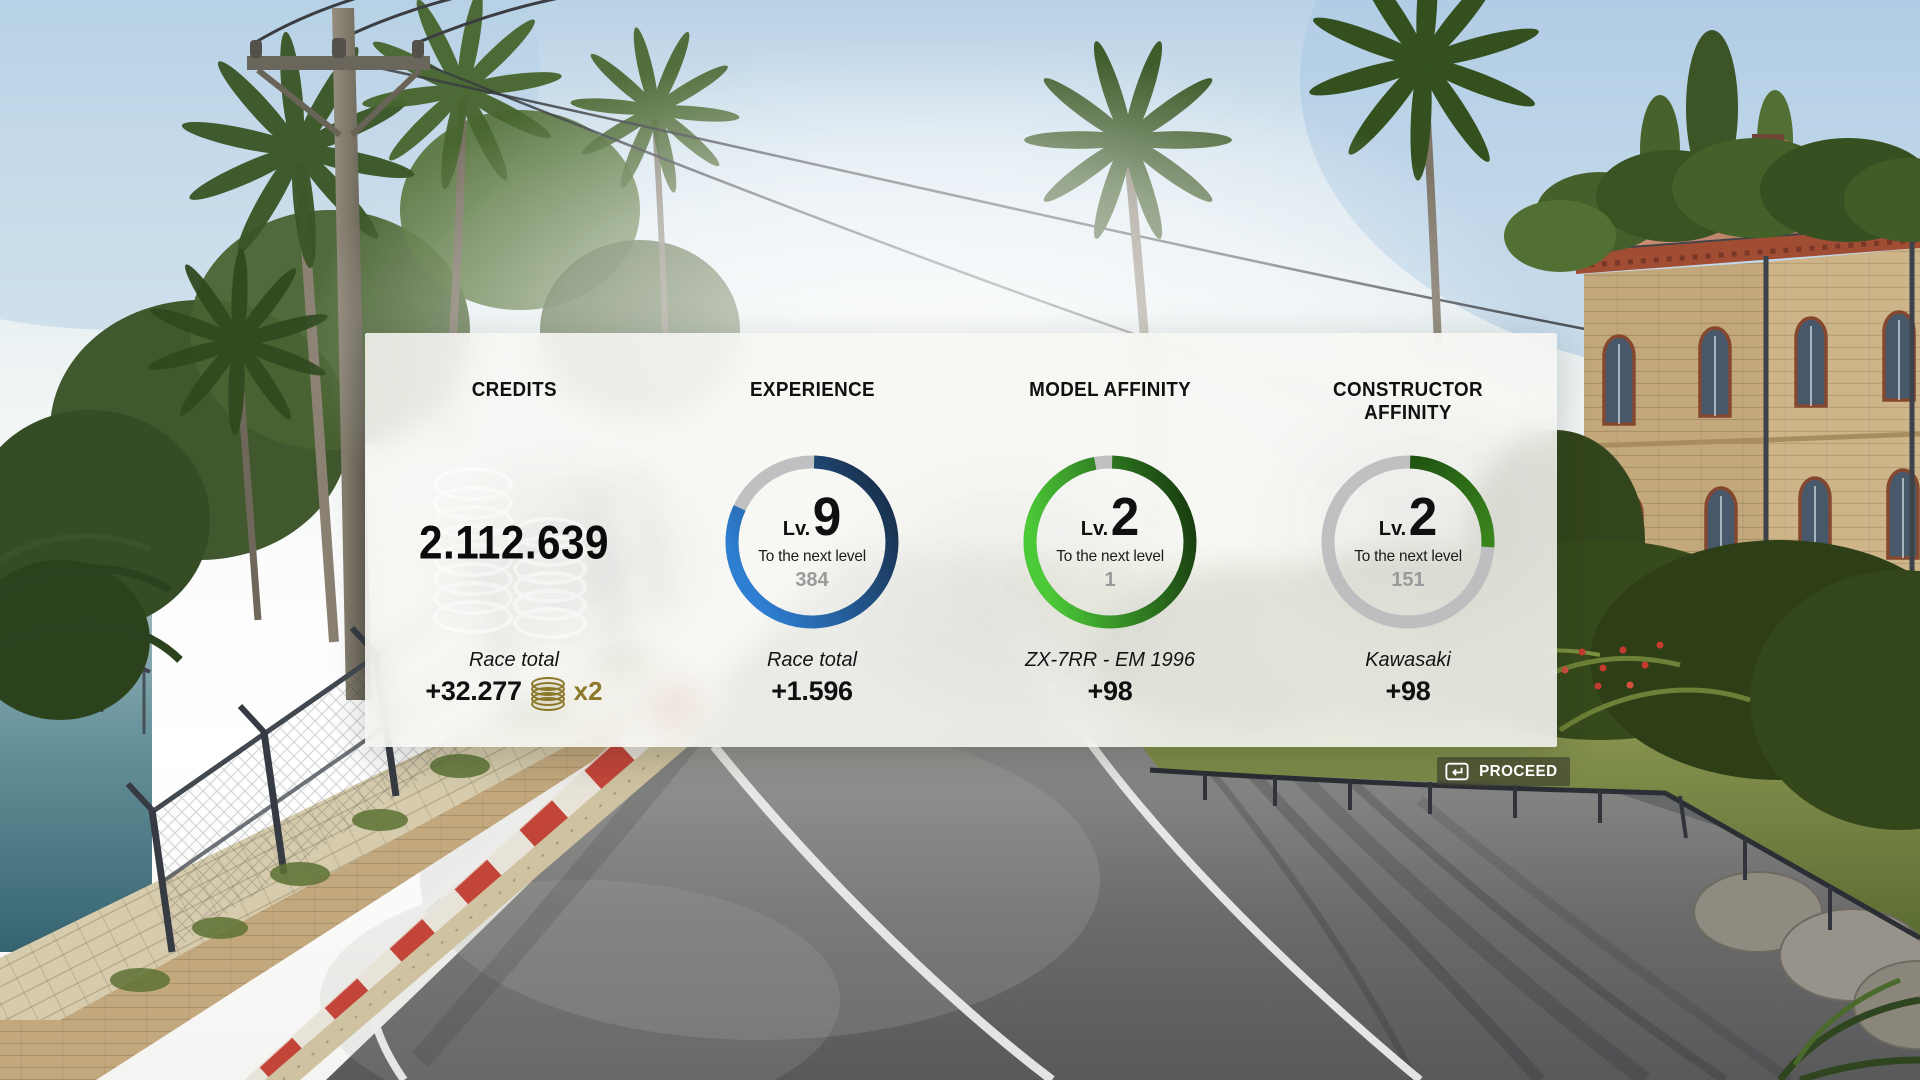 The height and width of the screenshot is (1080, 1920). I want to click on proceed-button: PROCEED, so click(1503, 771).